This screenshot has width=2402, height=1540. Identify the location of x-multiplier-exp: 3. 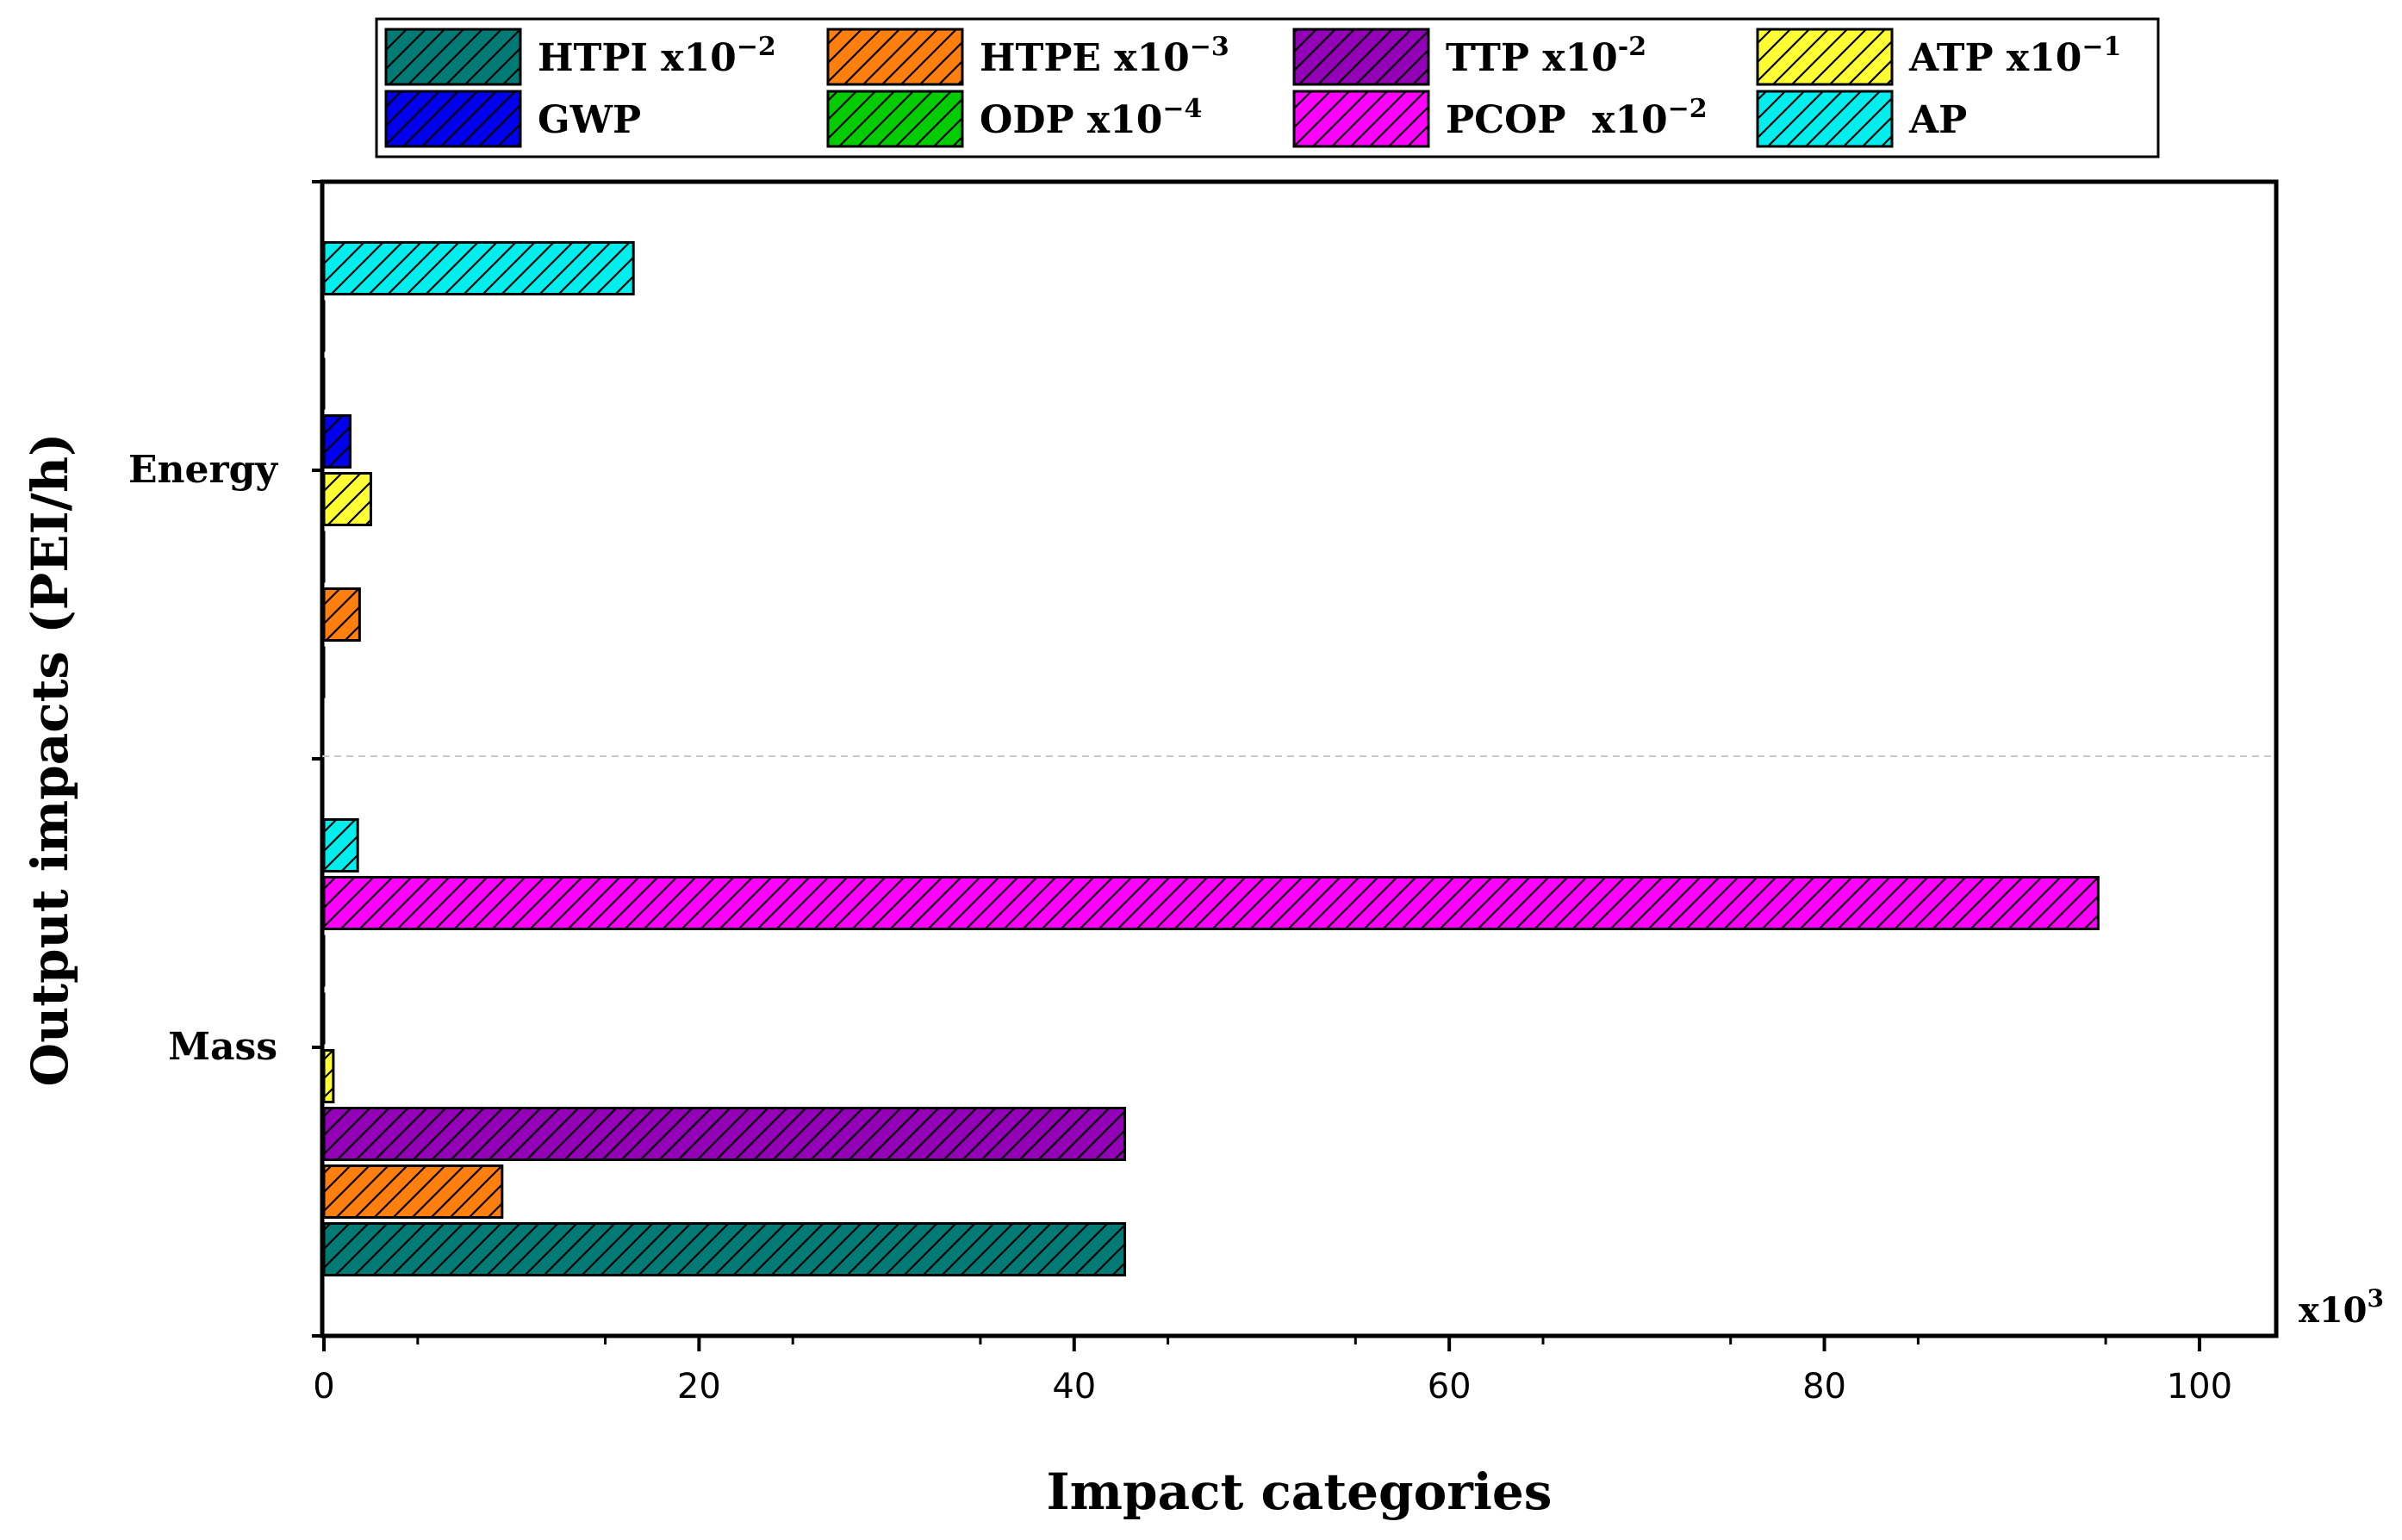
(2376, 1299).